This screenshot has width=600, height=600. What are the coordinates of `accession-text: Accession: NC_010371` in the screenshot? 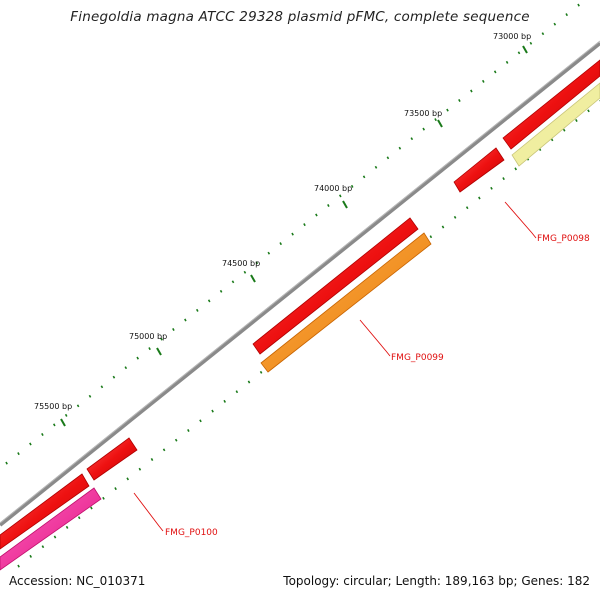 It's located at (77, 581).